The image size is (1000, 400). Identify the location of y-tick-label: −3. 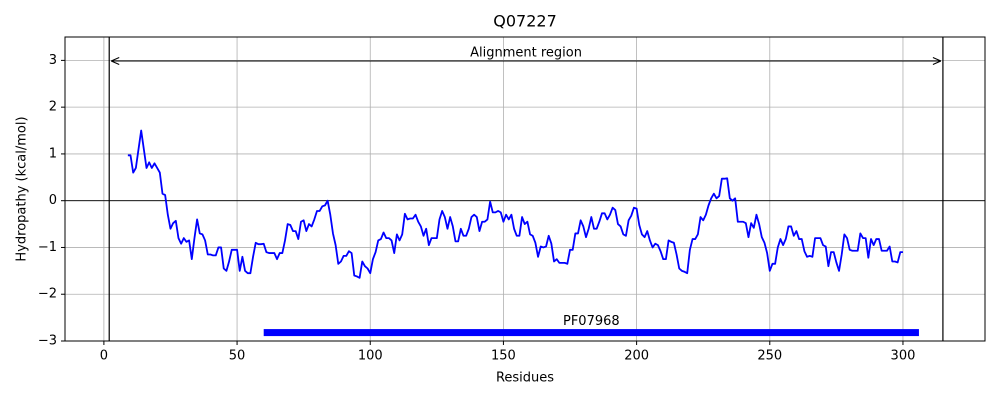
(47, 341).